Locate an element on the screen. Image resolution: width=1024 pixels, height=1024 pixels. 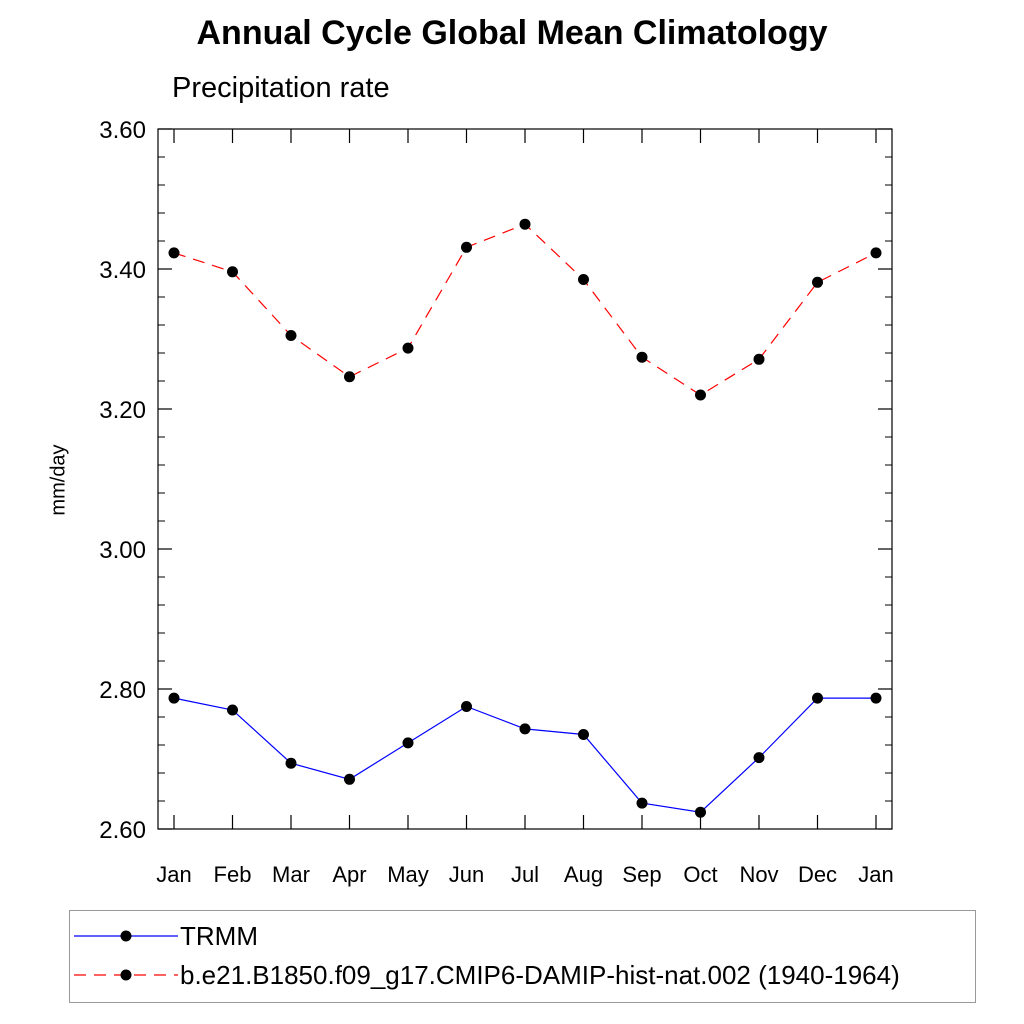
legend-item-trmm: TRMM is located at coordinates (164, 936).